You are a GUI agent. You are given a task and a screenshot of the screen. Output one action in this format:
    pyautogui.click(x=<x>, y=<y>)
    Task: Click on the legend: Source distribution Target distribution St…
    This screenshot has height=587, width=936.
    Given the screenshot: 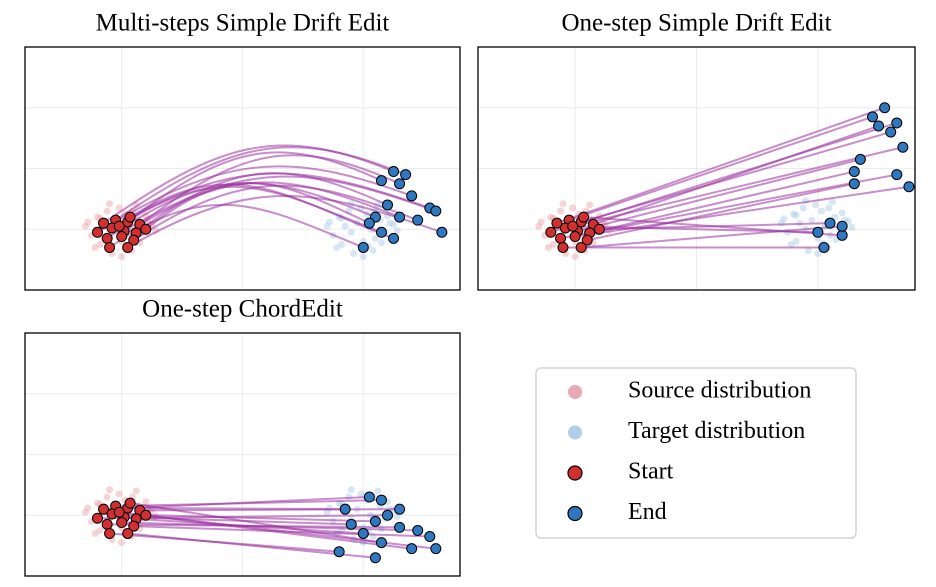 What is the action you would take?
    pyautogui.click(x=696, y=453)
    